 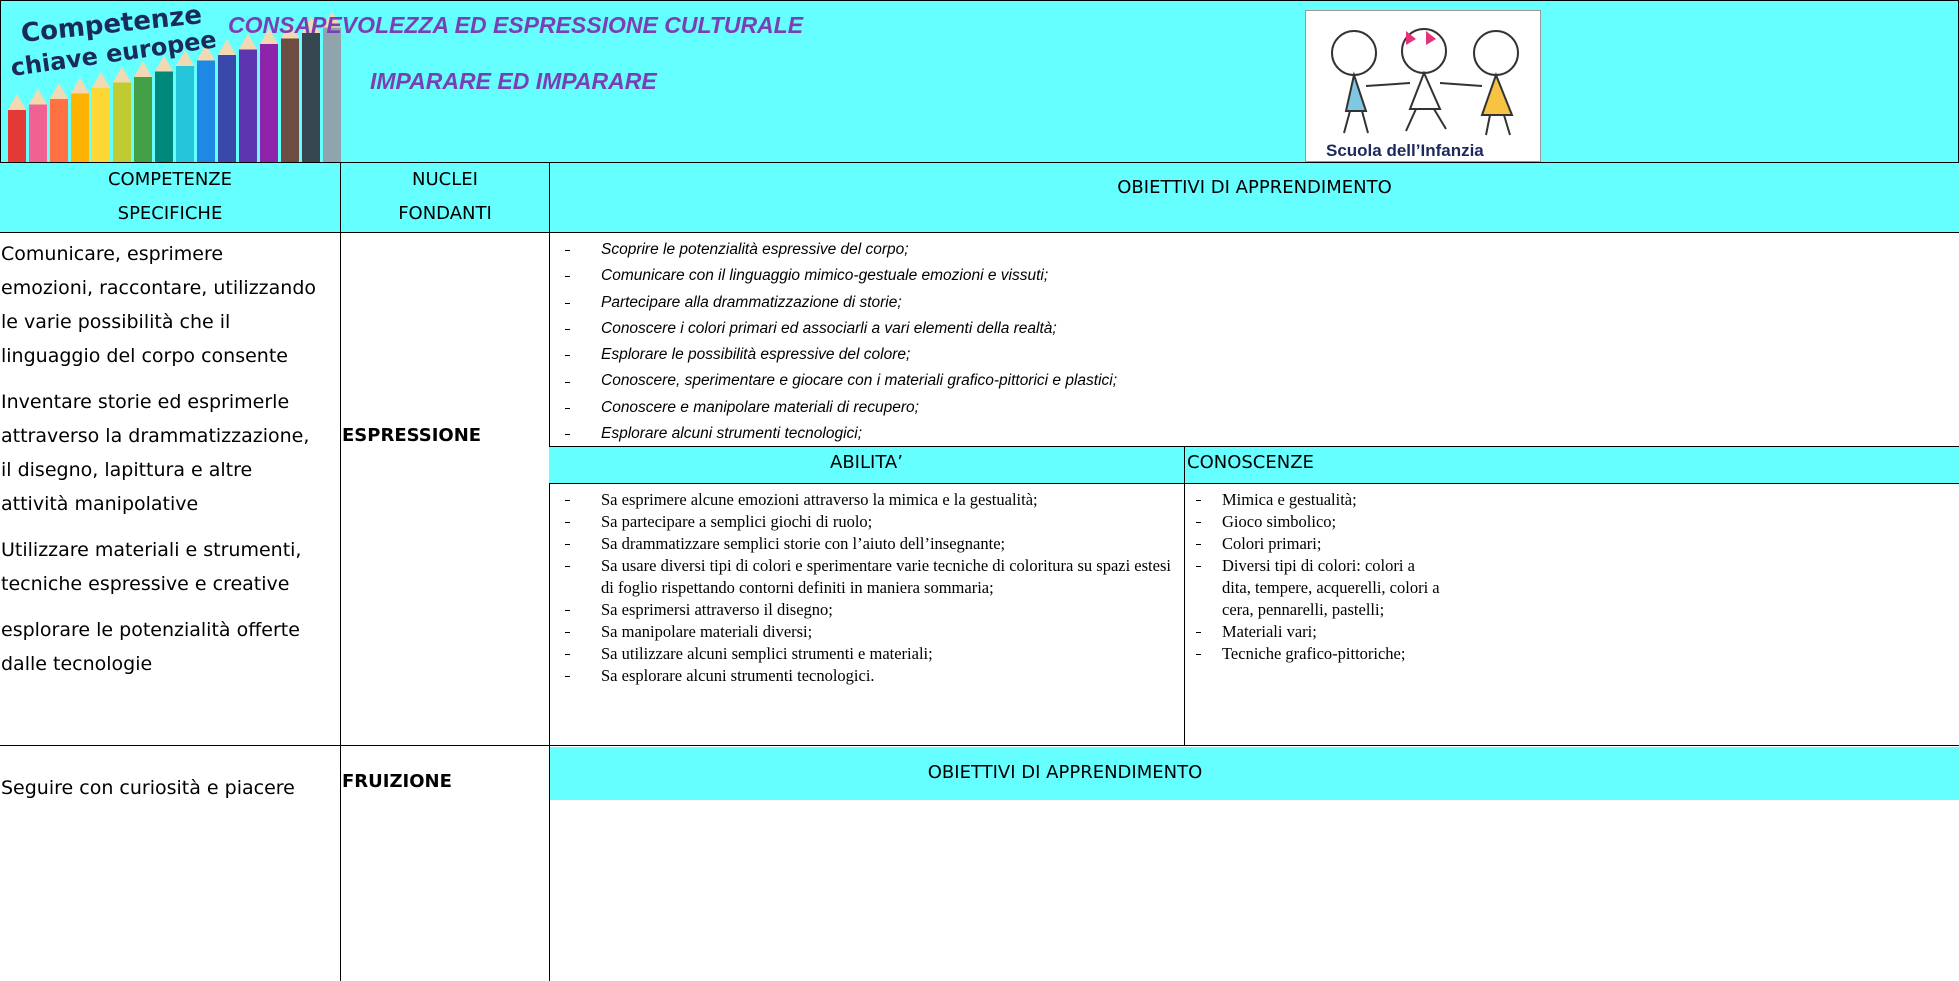 I want to click on abilita: Sa esprimersi attraverso il disegno;, so click(x=861, y=610).